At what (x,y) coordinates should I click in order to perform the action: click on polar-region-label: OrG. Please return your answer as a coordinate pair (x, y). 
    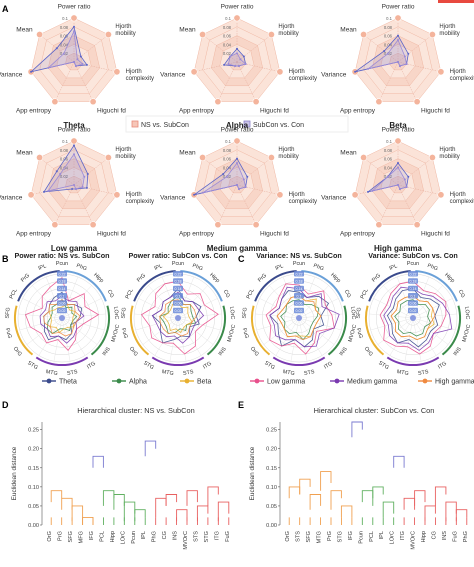
    Looking at the image, I should click on (17, 352).